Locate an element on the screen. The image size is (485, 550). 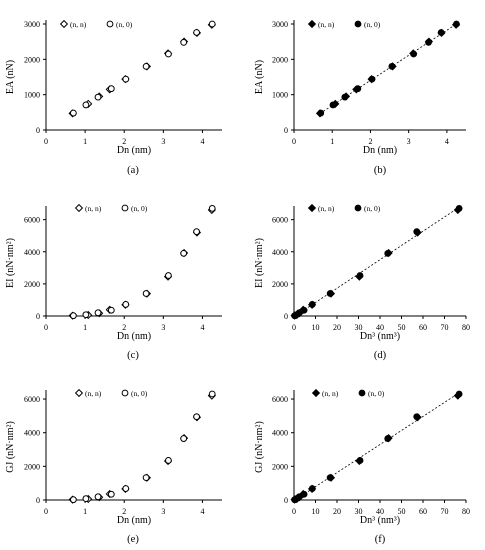
fit-line is located at coordinates (377, 446).